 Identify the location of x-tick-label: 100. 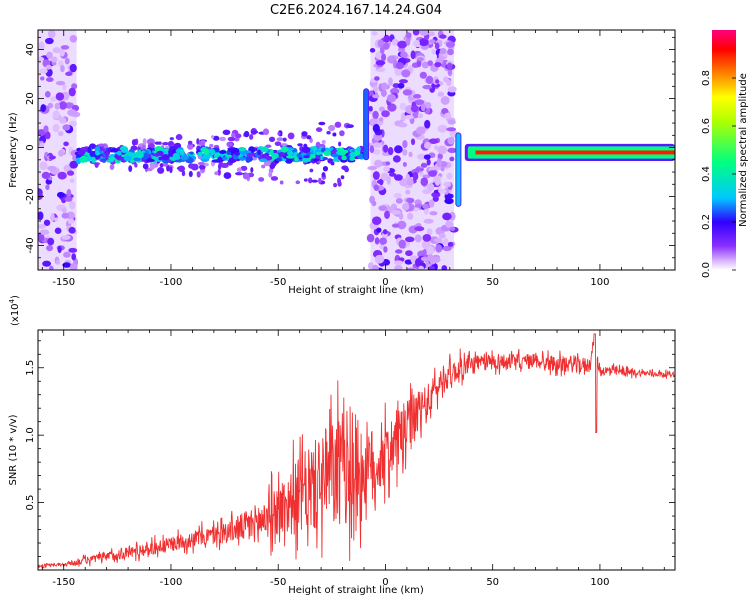
(599, 582).